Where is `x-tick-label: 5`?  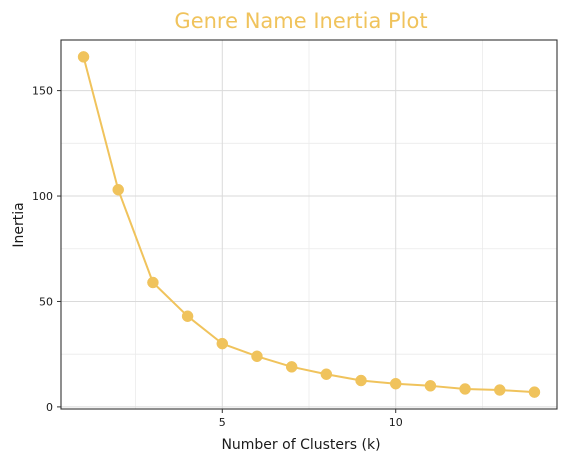
x-tick-label: 5 is located at coordinates (222, 422).